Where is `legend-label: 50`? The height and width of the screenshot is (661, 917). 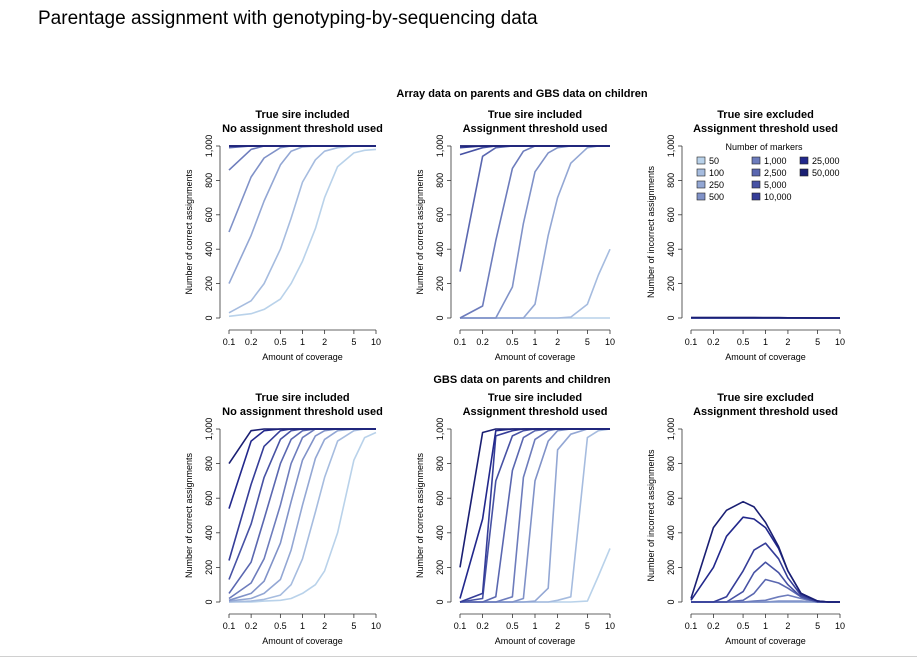 legend-label: 50 is located at coordinates (714, 161).